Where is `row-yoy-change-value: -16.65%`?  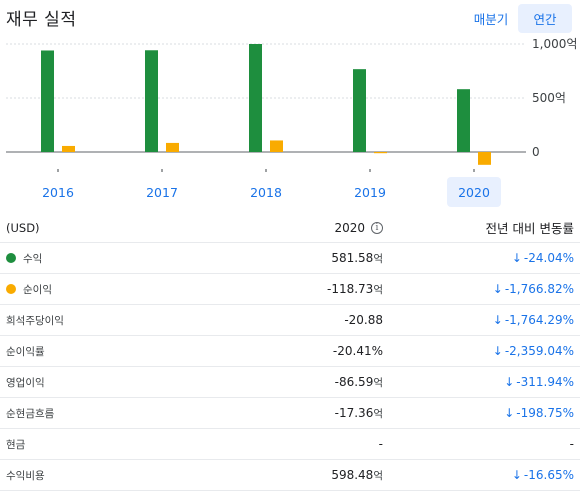 row-yoy-change-value: -16.65% is located at coordinates (548, 475).